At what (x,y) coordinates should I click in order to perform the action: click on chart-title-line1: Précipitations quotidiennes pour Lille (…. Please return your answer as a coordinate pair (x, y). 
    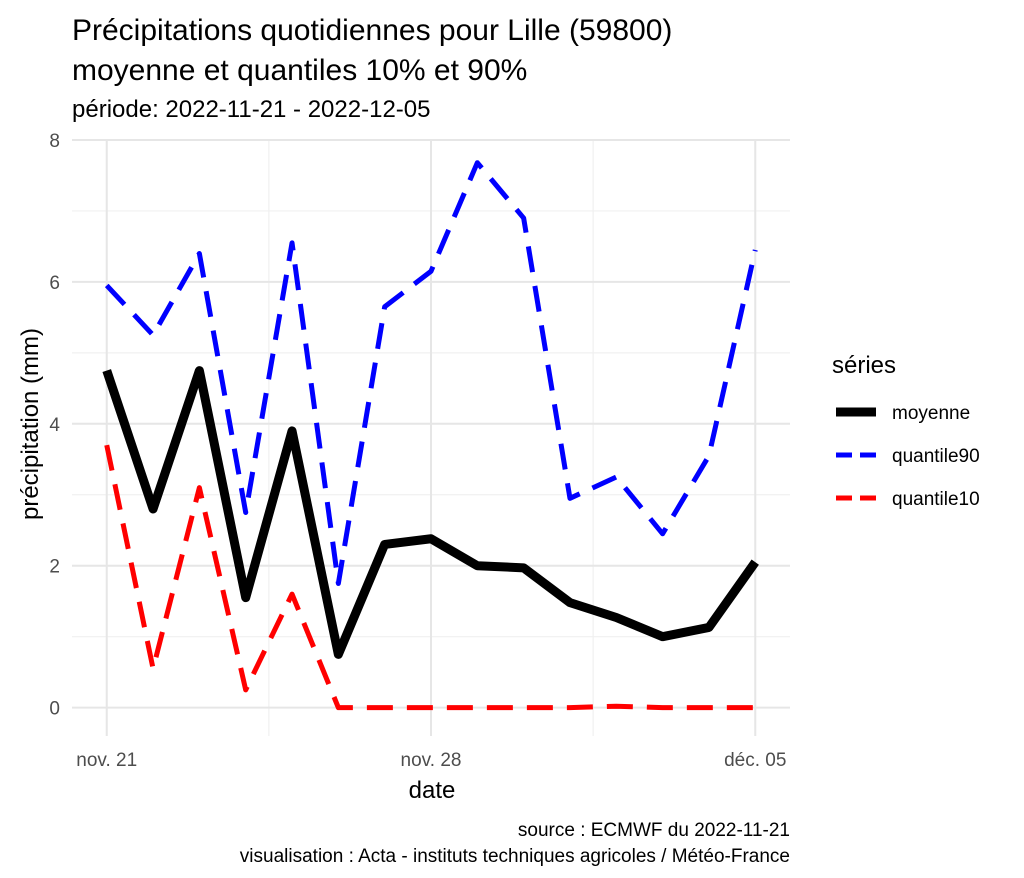
    Looking at the image, I should click on (372, 30).